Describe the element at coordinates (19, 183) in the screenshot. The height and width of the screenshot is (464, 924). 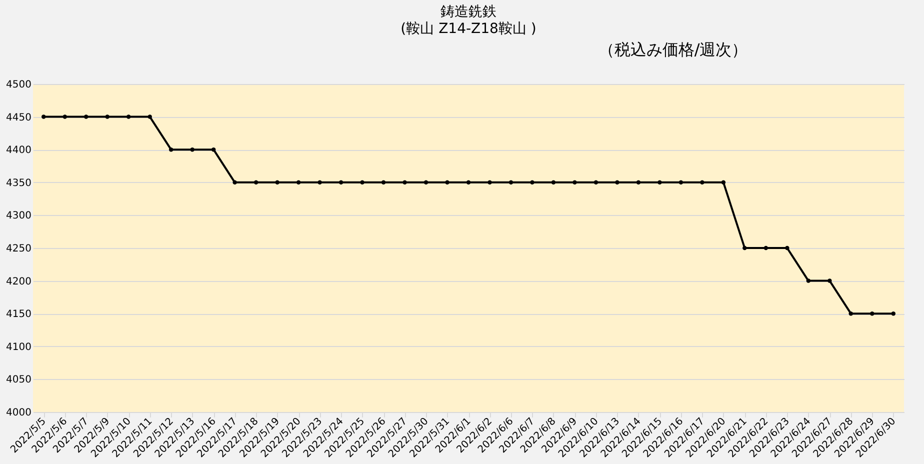
I see `y-tick-label: 4350` at that location.